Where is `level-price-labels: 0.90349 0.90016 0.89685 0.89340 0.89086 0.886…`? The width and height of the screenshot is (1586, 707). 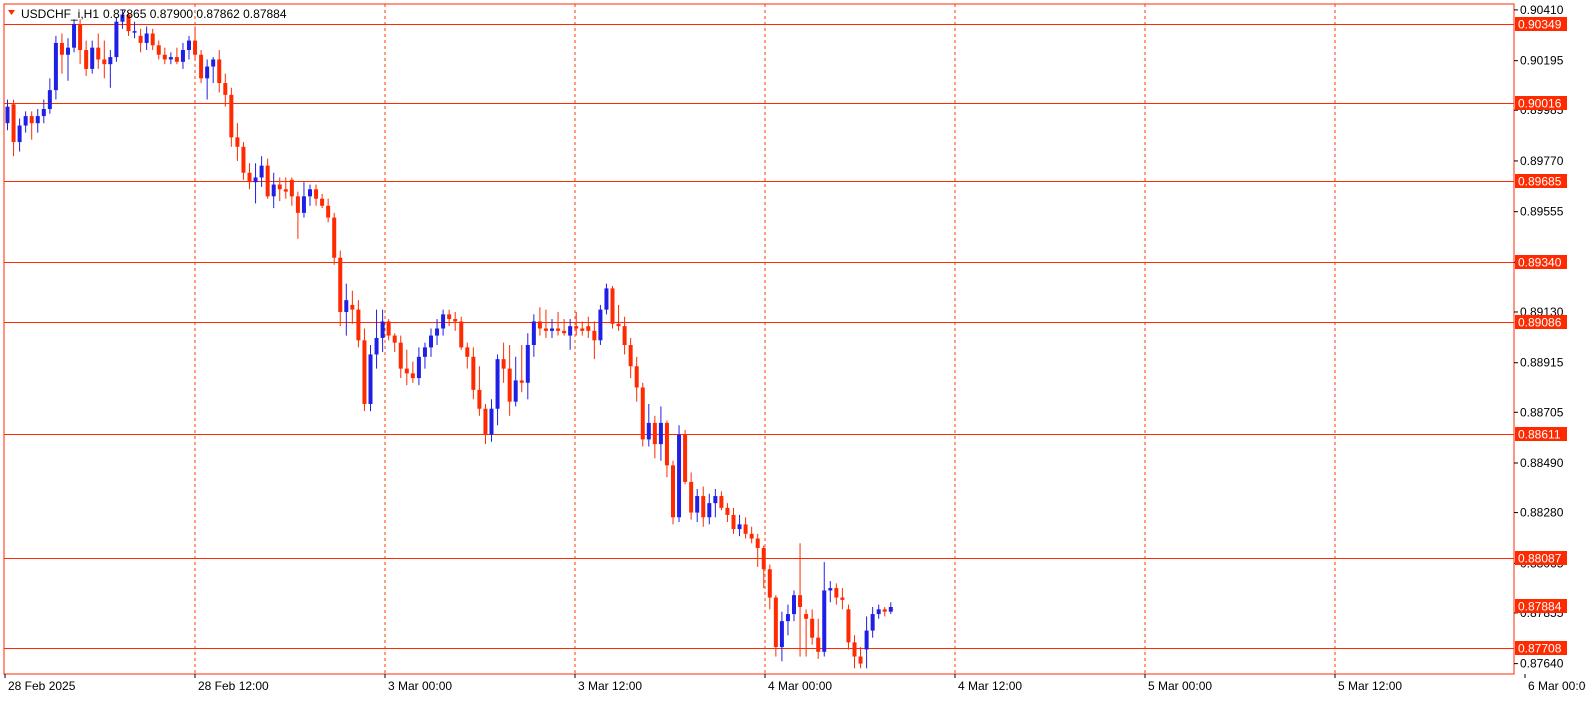 level-price-labels: 0.90349 0.90016 0.89685 0.89340 0.89086 0.886… is located at coordinates (1541, 336).